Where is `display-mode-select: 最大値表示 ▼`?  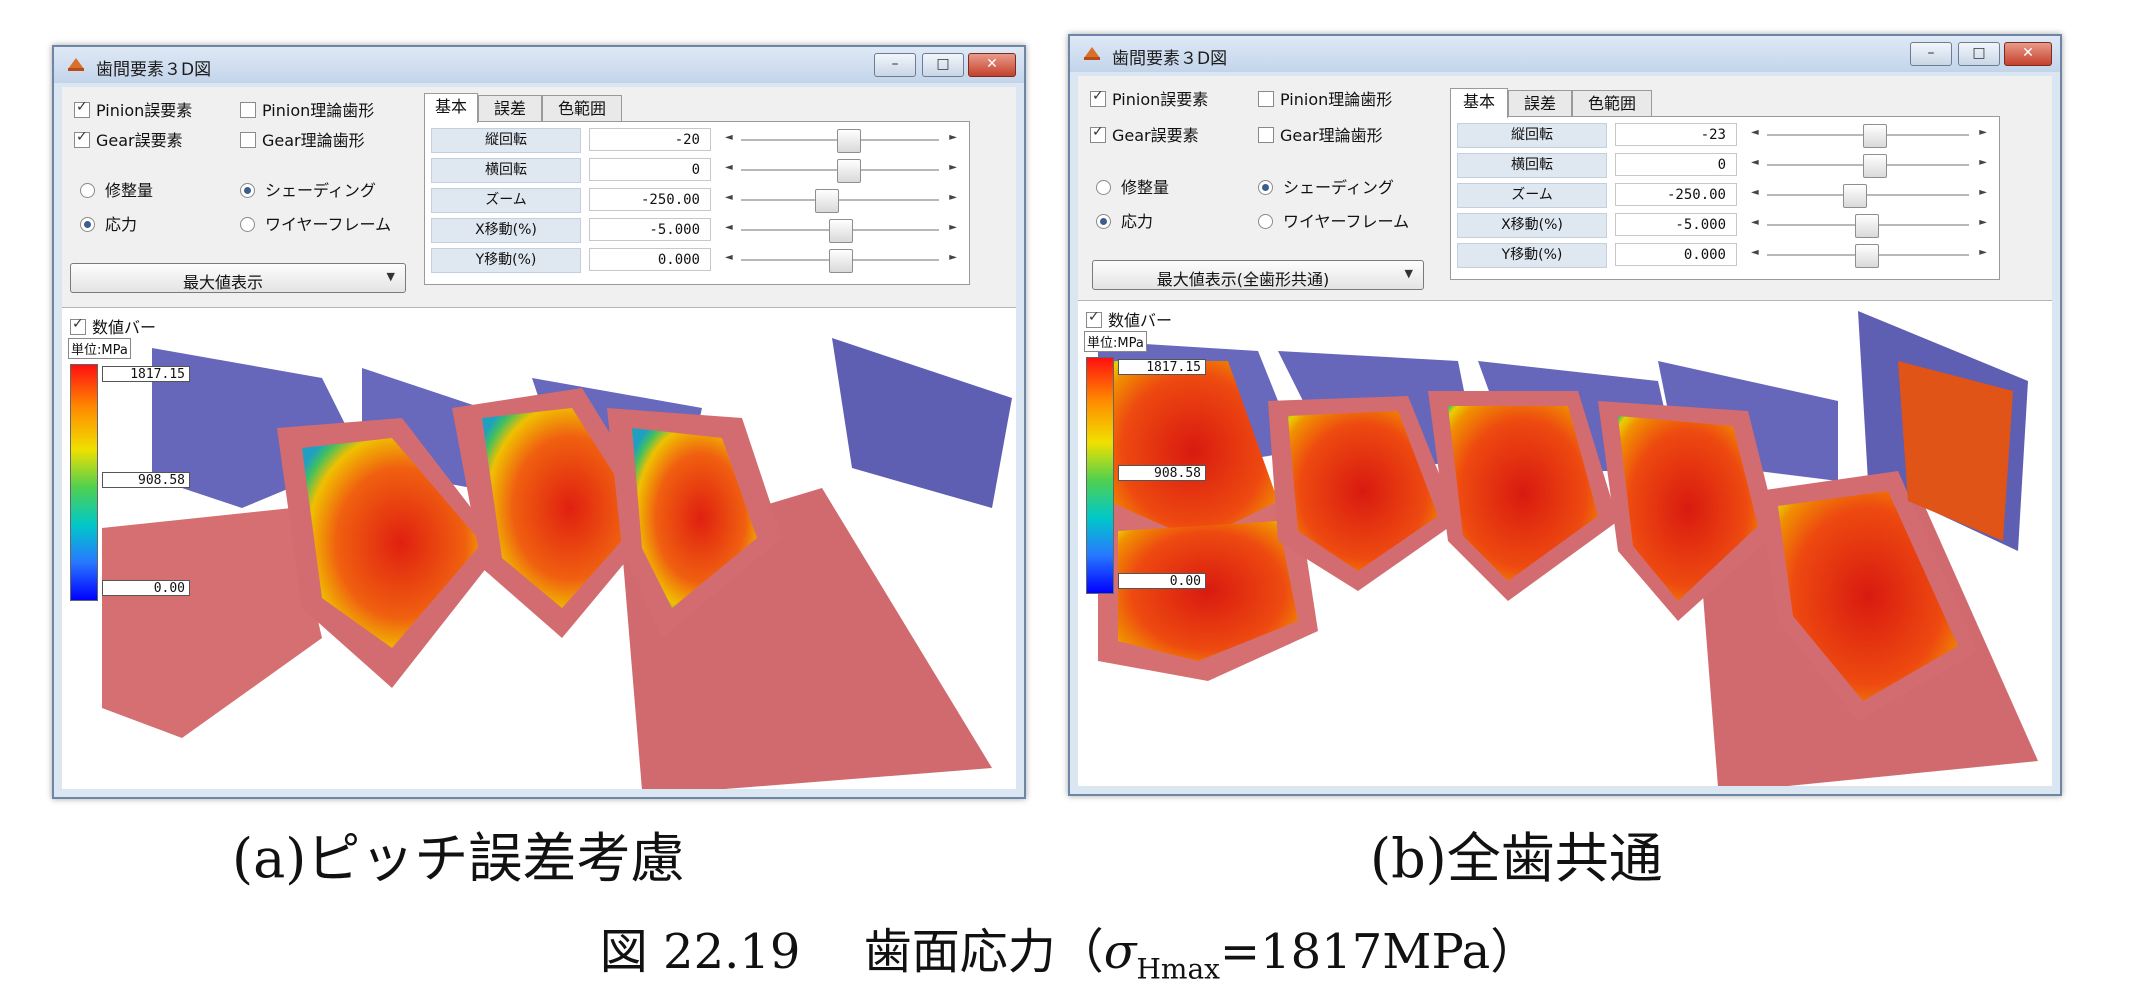
display-mode-select: 最大値表示 ▼ is located at coordinates (238, 278).